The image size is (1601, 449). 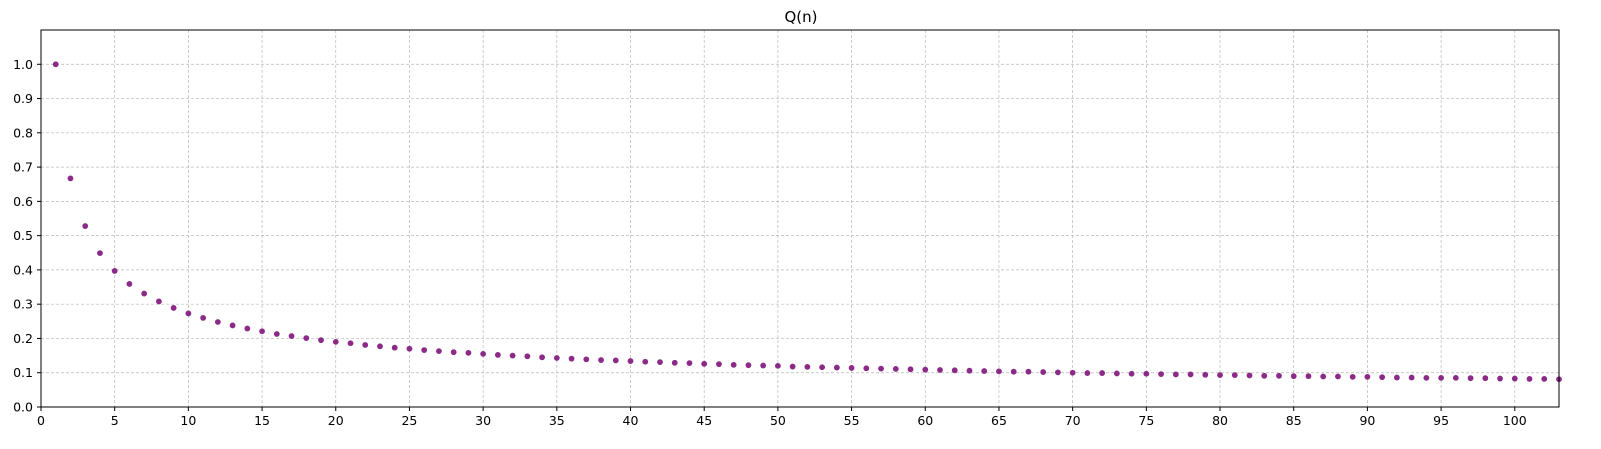 What do you see at coordinates (115, 420) in the screenshot?
I see `x-tick-label: 5` at bounding box center [115, 420].